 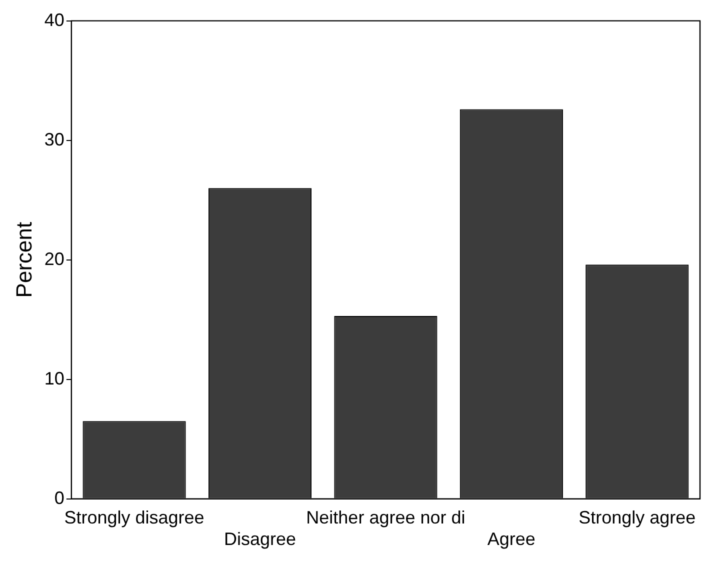 I want to click on x-tick-label: Strongly disagree, so click(x=134, y=518).